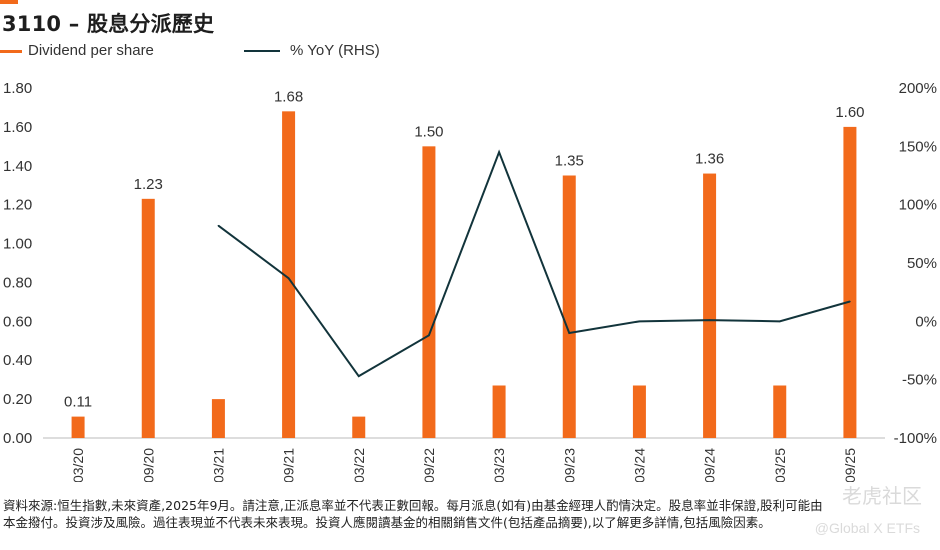 The width and height of the screenshot is (940, 550). What do you see at coordinates (918, 88) in the screenshot?
I see `right-axis-tick-label: 200%` at bounding box center [918, 88].